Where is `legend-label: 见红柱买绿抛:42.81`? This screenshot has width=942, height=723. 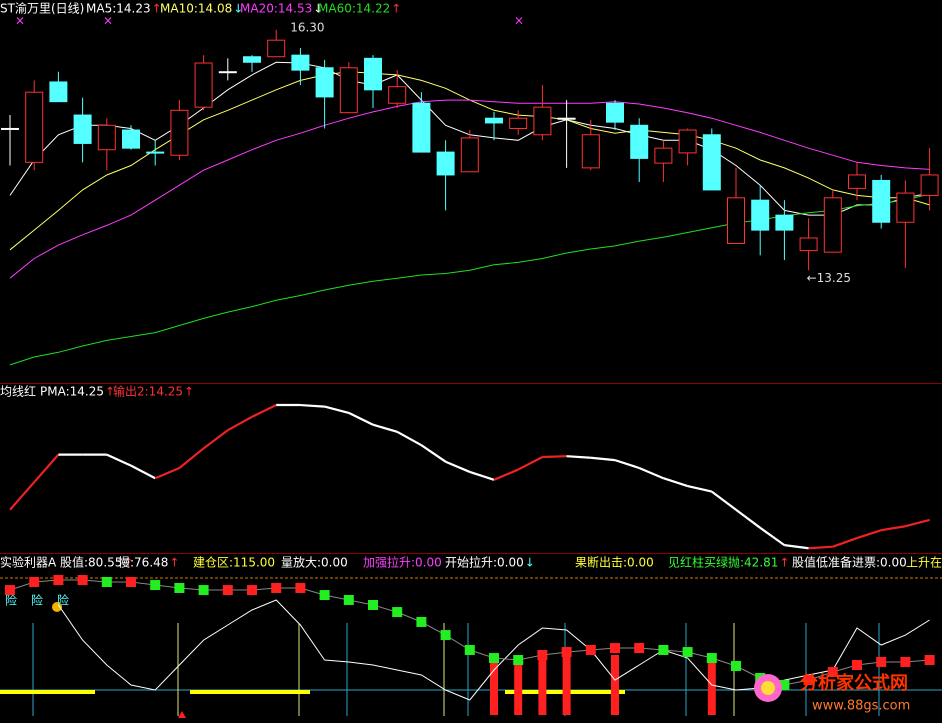 legend-label: 见红柱买绿抛:42.81 is located at coordinates (723, 562).